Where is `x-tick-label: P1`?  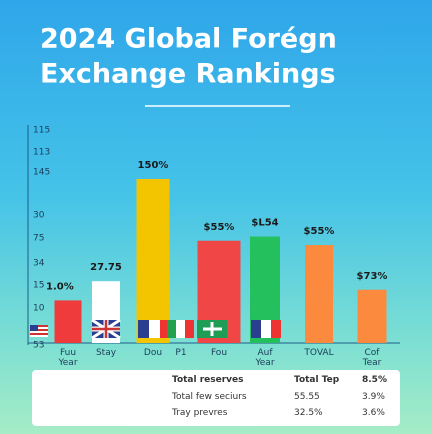 x-tick-label: P1 is located at coordinates (180, 353).